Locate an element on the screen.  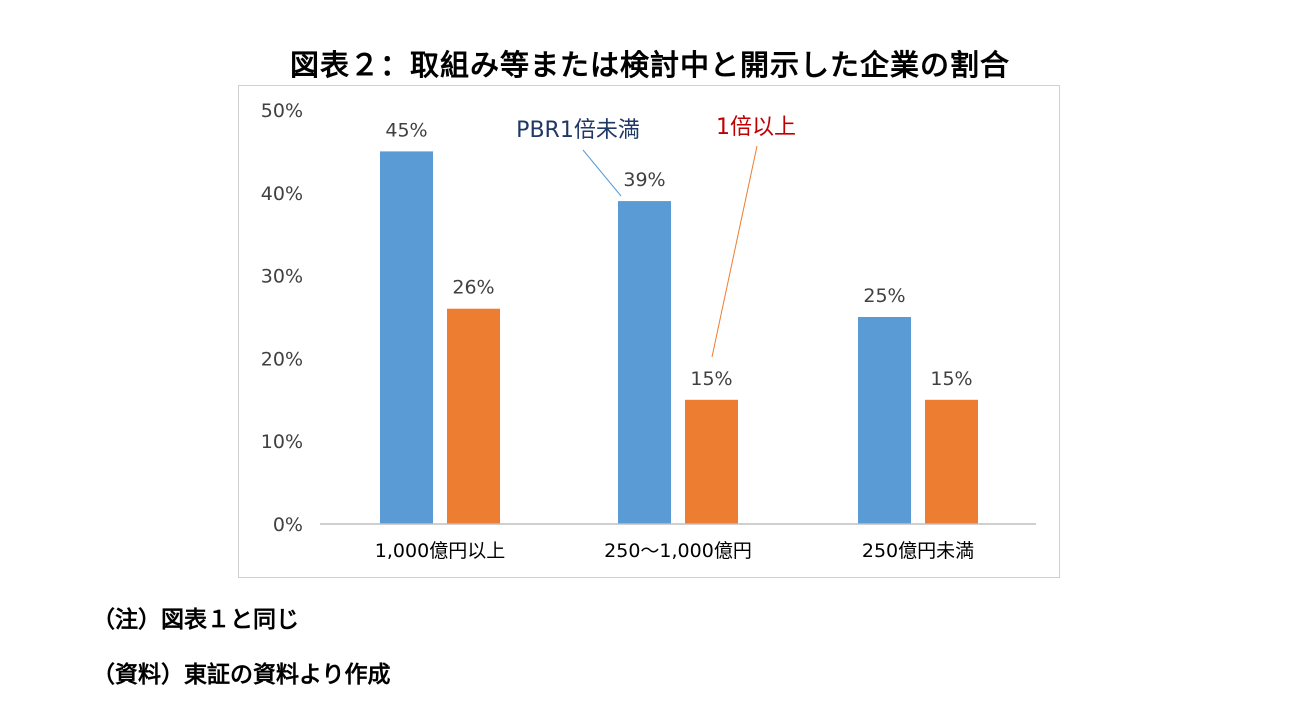
y-tick-label: 10% is located at coordinates (282, 442).